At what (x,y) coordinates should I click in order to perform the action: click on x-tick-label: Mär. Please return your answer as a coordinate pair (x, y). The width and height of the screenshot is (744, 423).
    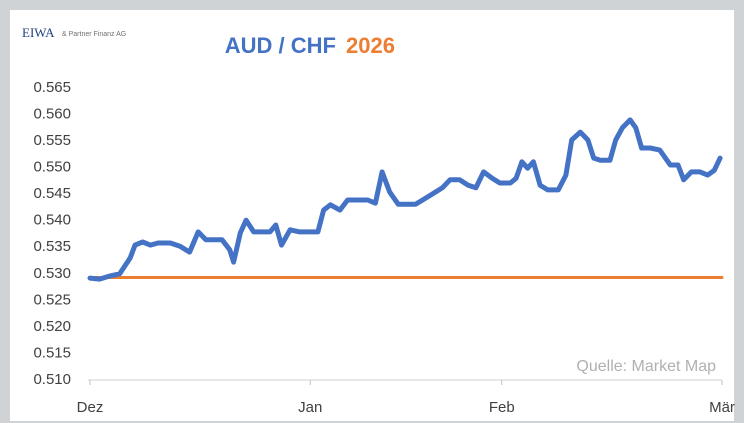
    Looking at the image, I should click on (722, 407).